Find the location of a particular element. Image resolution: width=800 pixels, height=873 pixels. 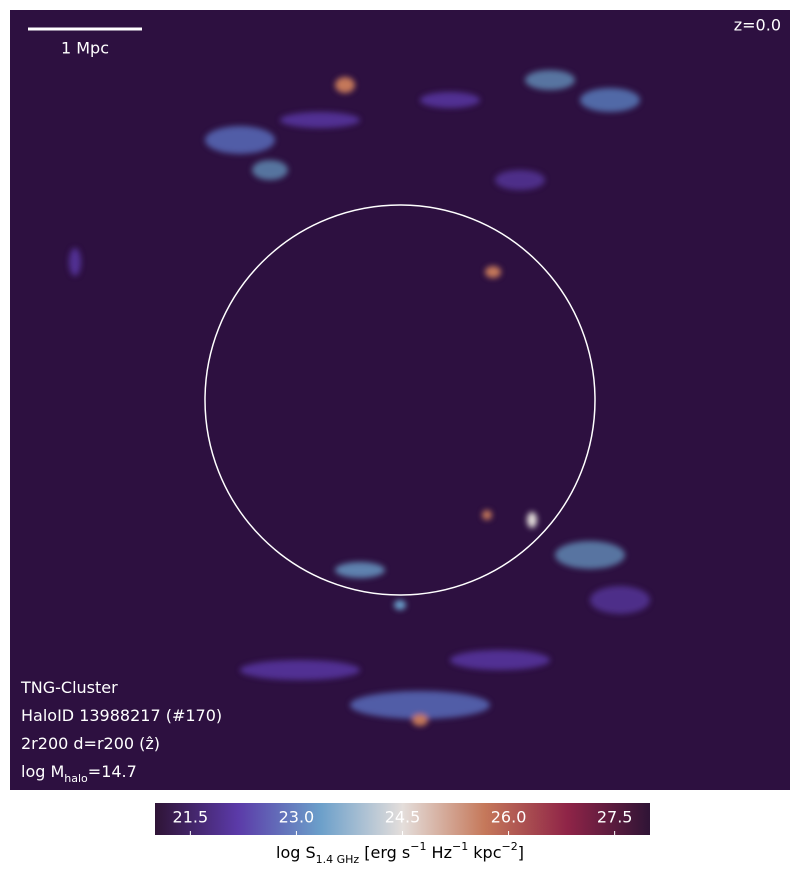

colorbar-gradient is located at coordinates (402, 819).